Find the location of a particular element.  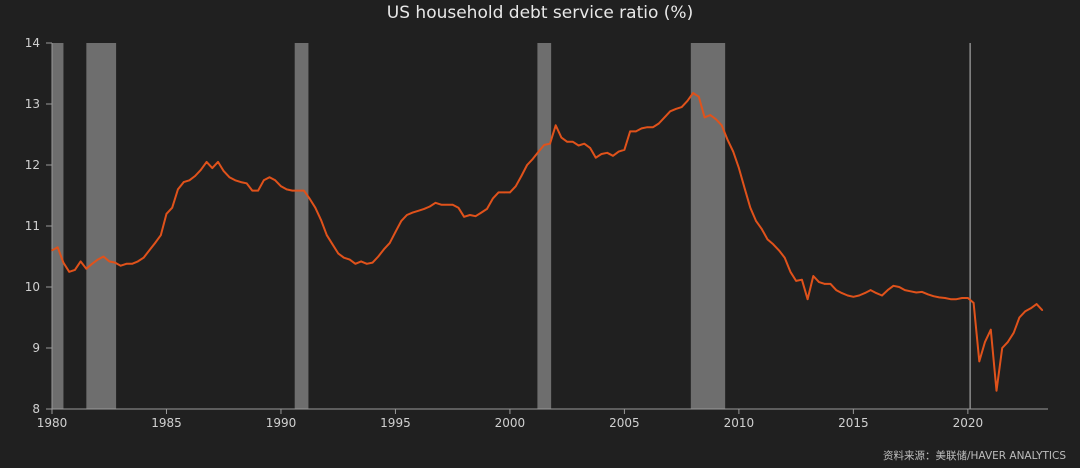

y-tick-label: 11 is located at coordinates (32, 226).